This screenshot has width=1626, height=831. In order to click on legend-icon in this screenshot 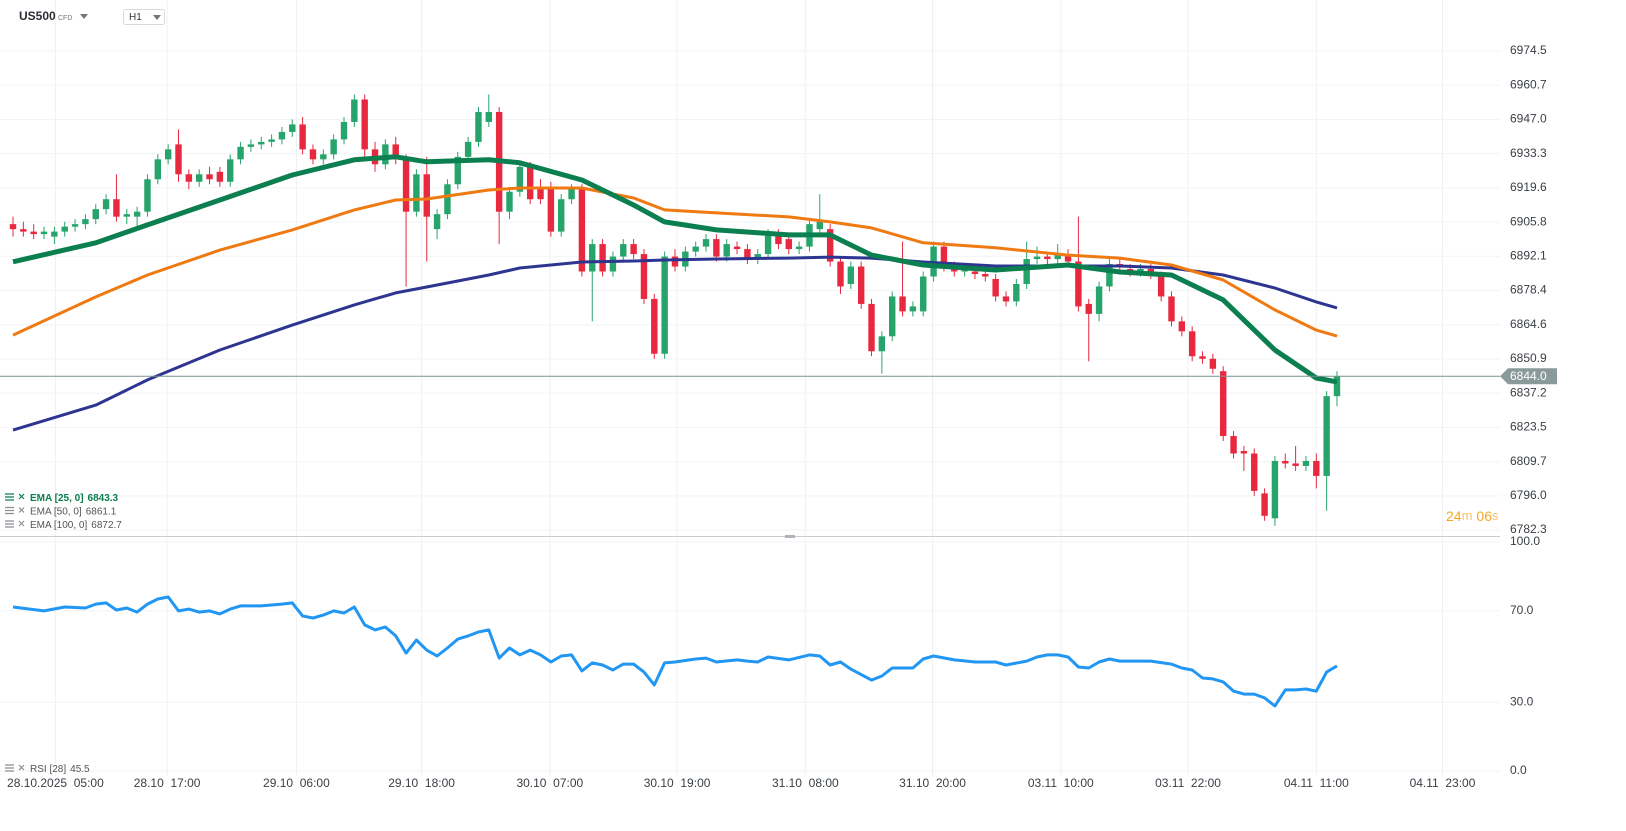, I will do `click(15, 510)`.